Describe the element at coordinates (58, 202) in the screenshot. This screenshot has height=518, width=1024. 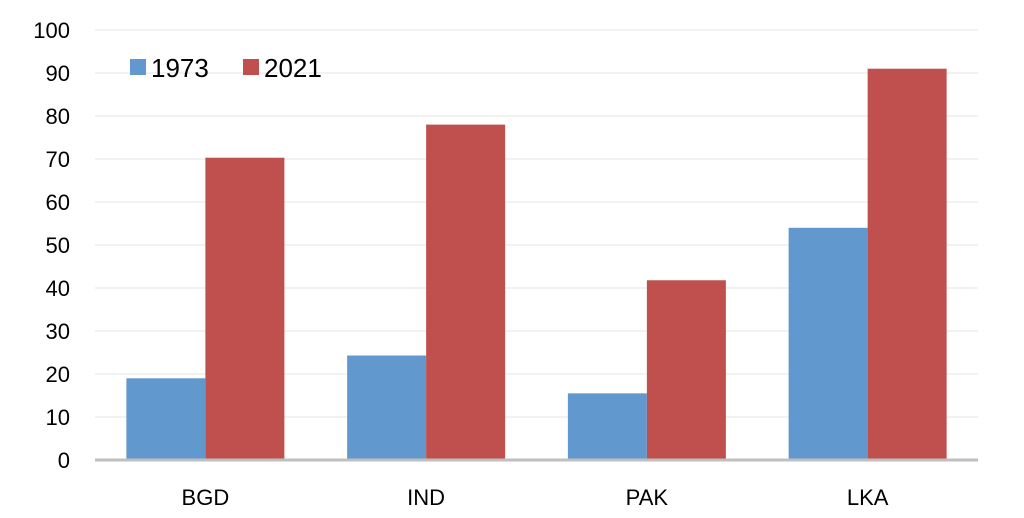
I see `y-tick-label: 60` at that location.